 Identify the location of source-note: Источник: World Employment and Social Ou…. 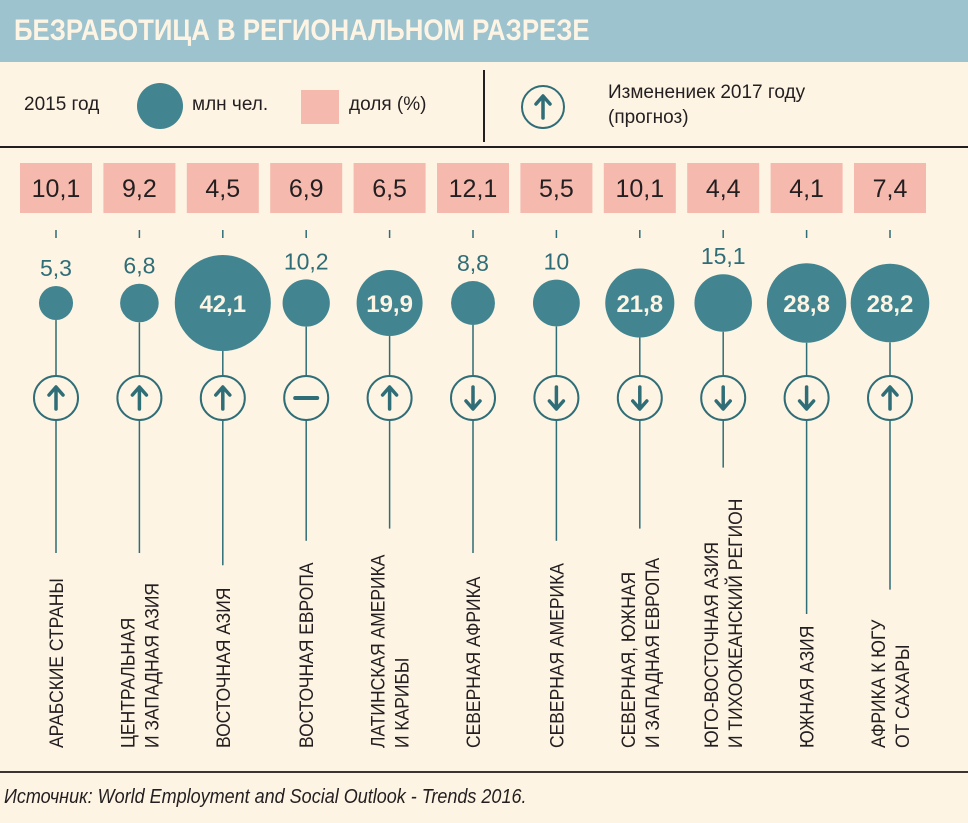
(265, 797).